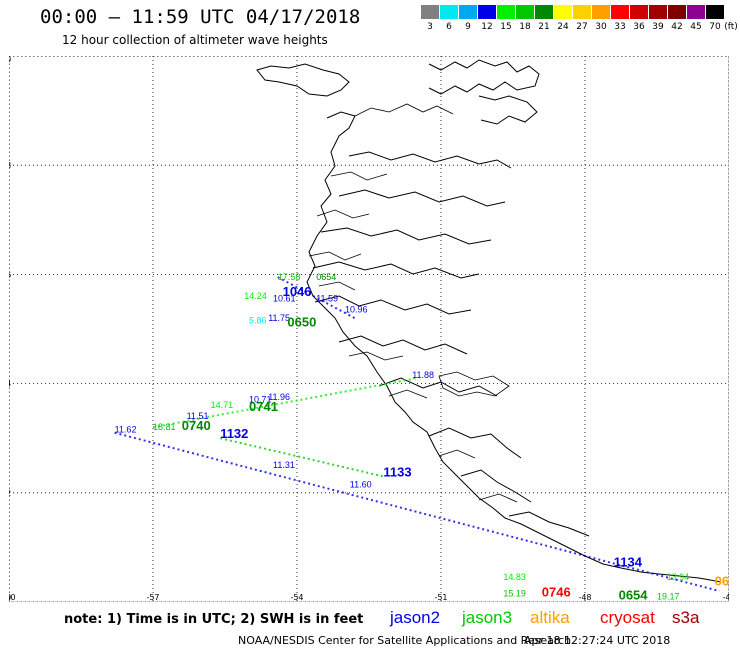 This screenshot has width=740, height=650. What do you see at coordinates (731, 27) in the screenshot?
I see `legend-unit: (ft)` at bounding box center [731, 27].